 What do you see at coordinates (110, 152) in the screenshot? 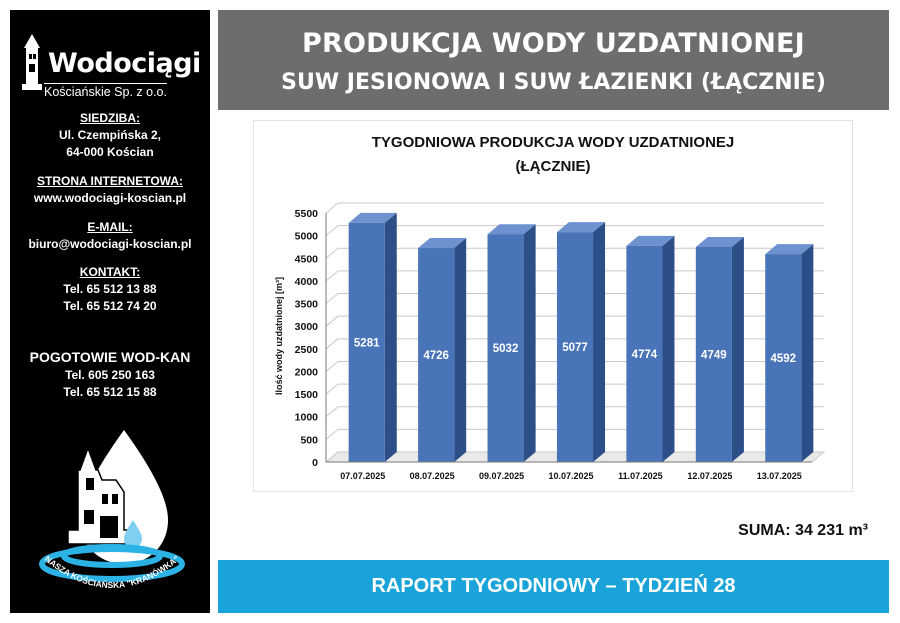
I see `address-line2: 64-000 Kościan` at bounding box center [110, 152].